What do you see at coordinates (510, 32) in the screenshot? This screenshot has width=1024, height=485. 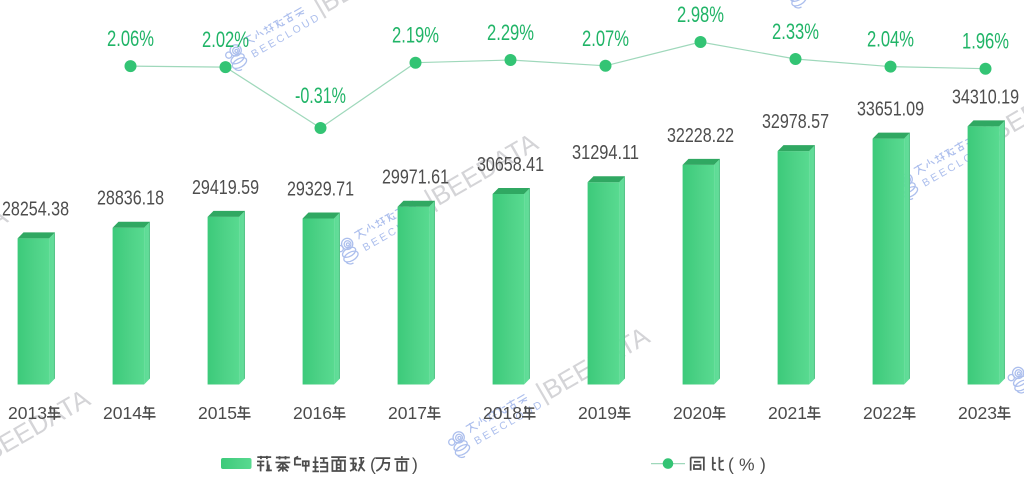 I see `svg-text: 2.29%` at bounding box center [510, 32].